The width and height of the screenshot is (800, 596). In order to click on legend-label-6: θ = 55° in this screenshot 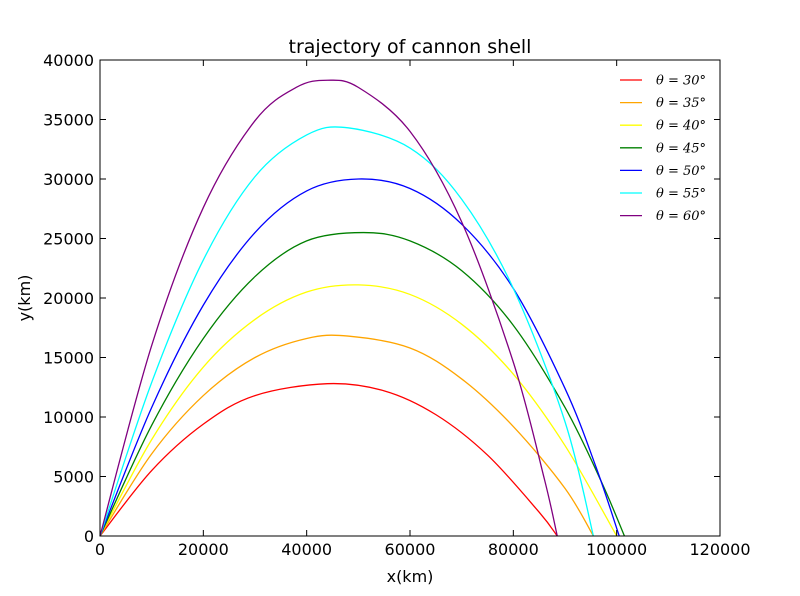, I will do `click(681, 194)`.